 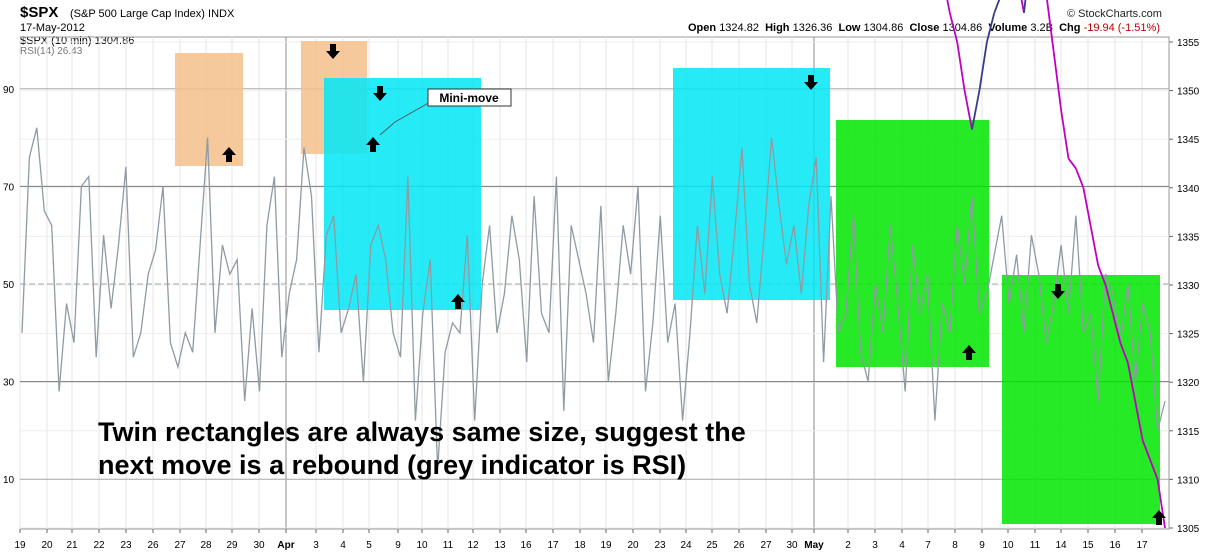 What do you see at coordinates (875, 545) in the screenshot?
I see `x-tick-label: 3` at bounding box center [875, 545].